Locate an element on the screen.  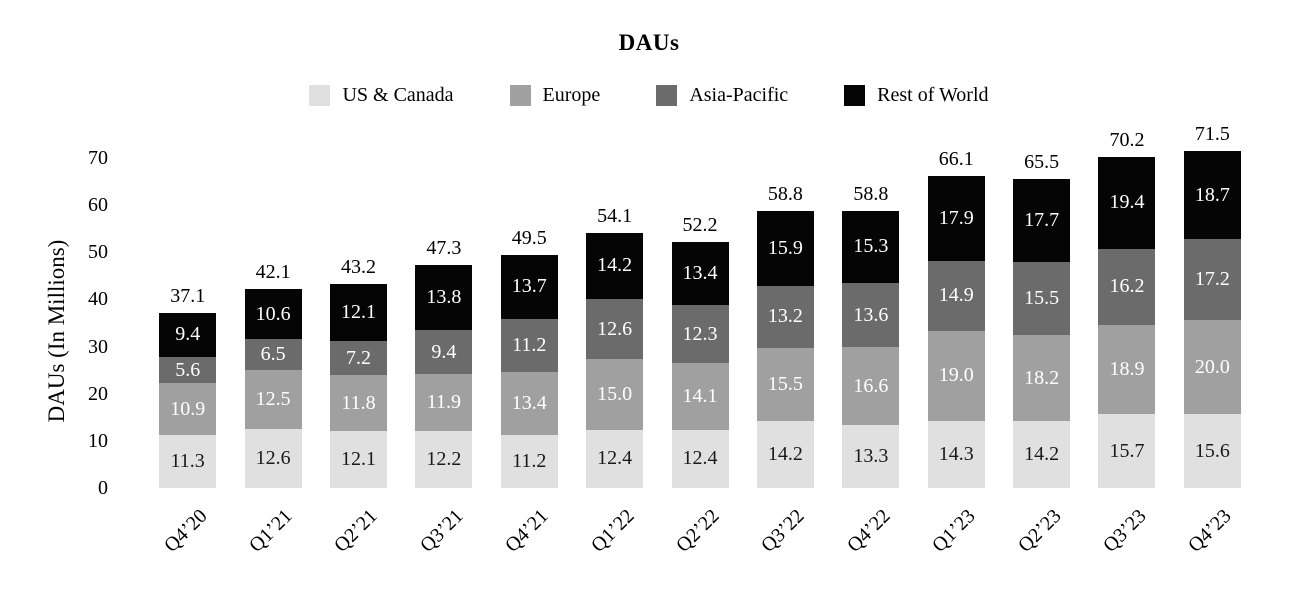
bar-segment: 17.9 is located at coordinates (956, 218).